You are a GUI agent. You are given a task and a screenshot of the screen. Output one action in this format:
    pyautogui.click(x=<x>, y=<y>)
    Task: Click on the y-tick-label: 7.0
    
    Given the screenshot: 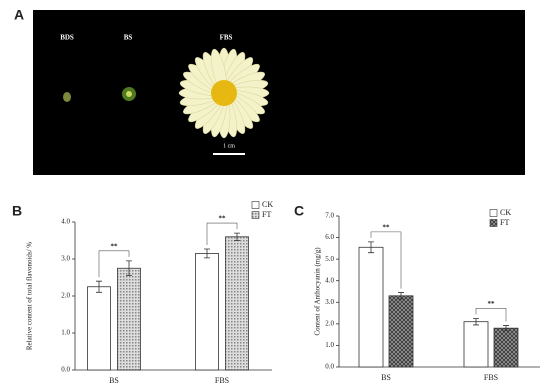 What is the action you would take?
    pyautogui.click(x=329, y=216)
    